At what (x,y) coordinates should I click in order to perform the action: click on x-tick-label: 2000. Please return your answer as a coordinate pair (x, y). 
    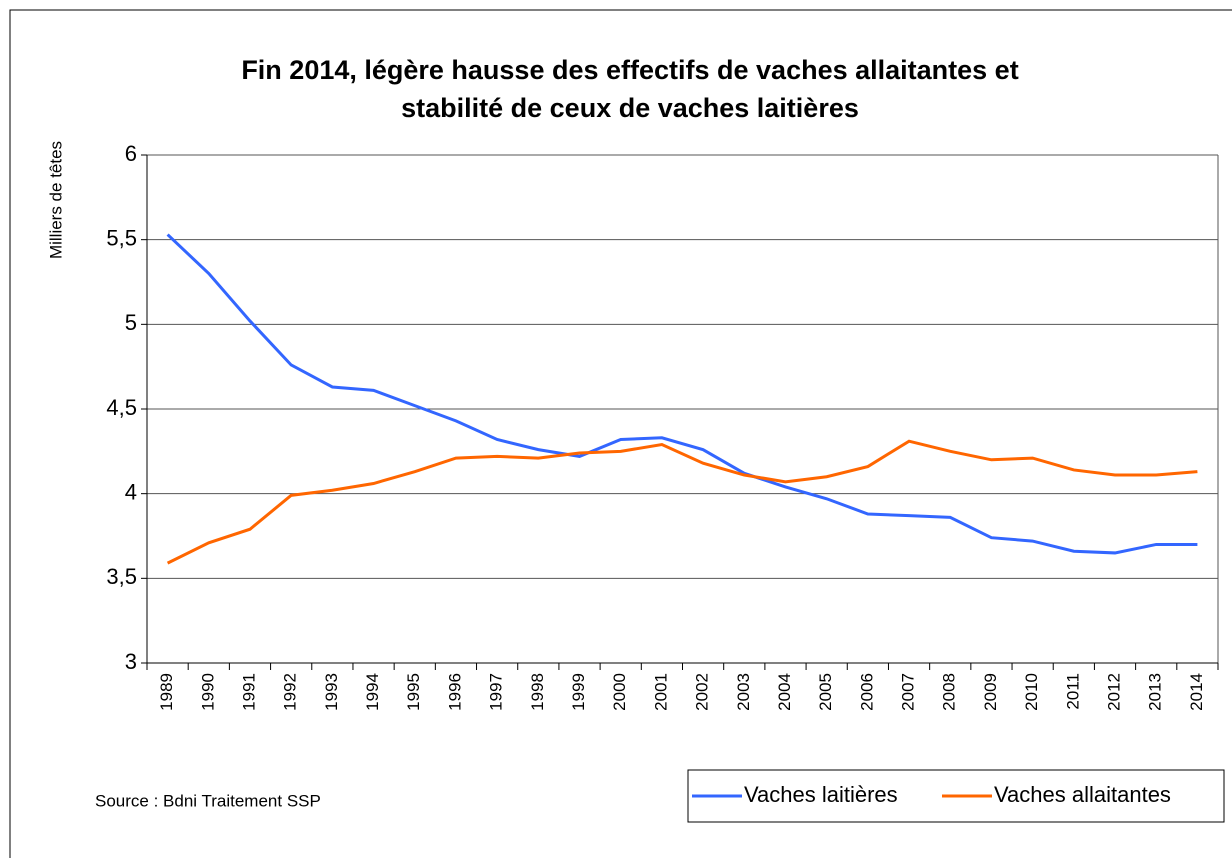
    Looking at the image, I should click on (619, 692).